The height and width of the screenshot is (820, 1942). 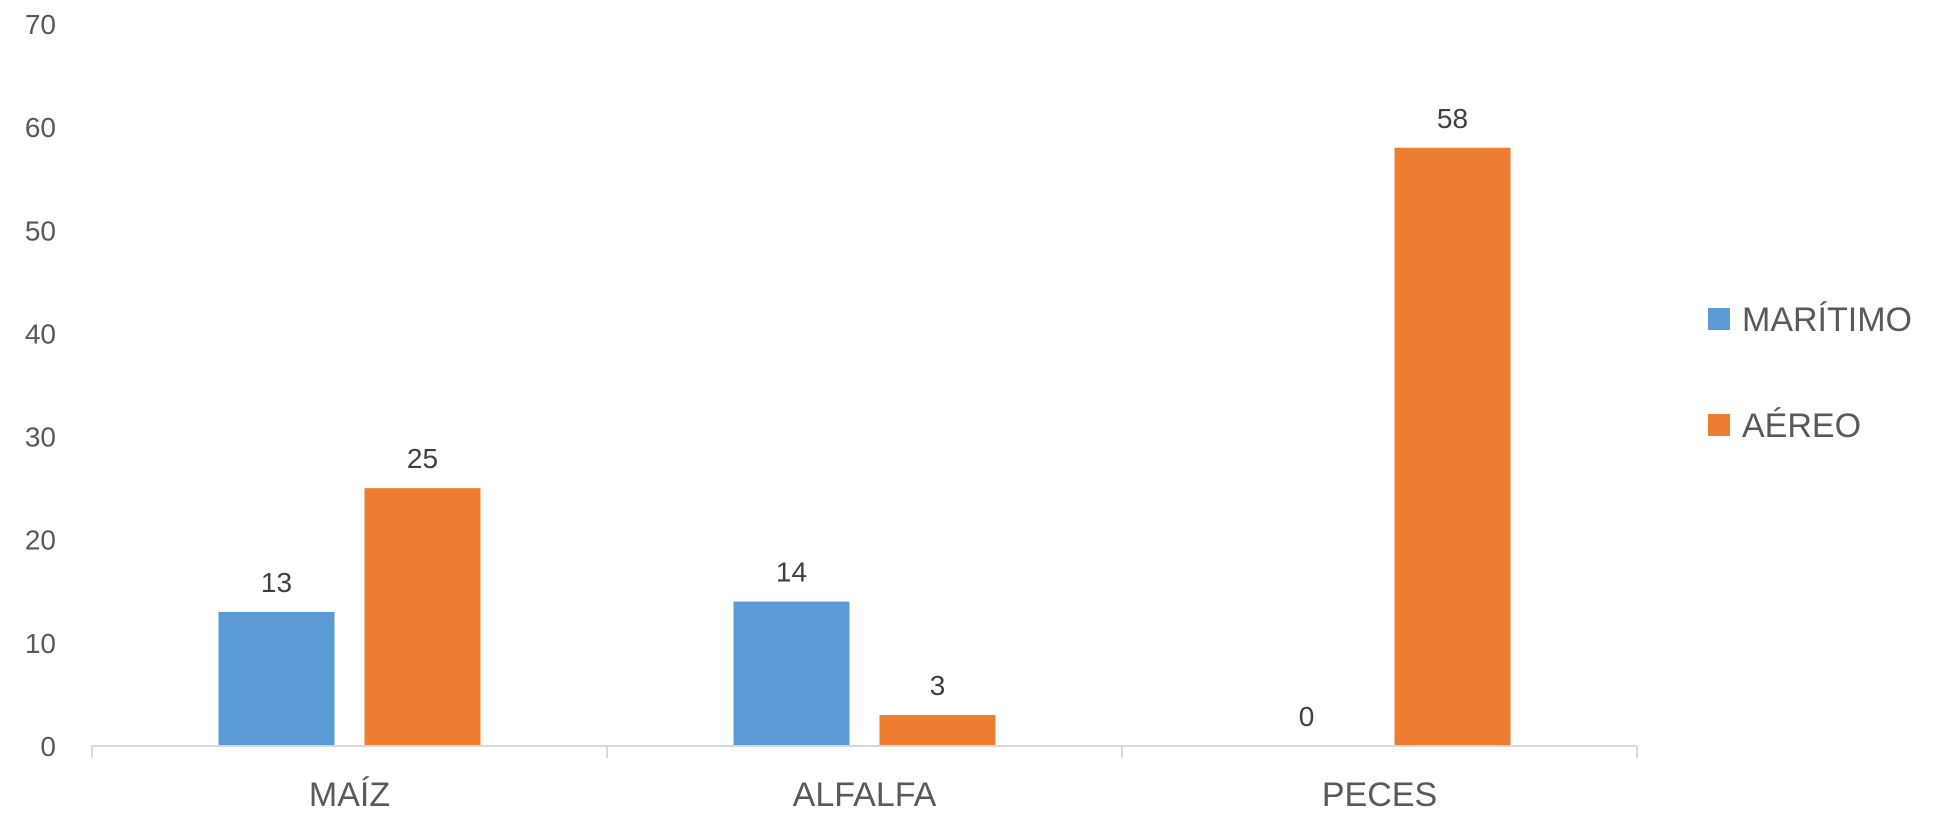 What do you see at coordinates (1379, 795) in the screenshot?
I see `category-label: PECES` at bounding box center [1379, 795].